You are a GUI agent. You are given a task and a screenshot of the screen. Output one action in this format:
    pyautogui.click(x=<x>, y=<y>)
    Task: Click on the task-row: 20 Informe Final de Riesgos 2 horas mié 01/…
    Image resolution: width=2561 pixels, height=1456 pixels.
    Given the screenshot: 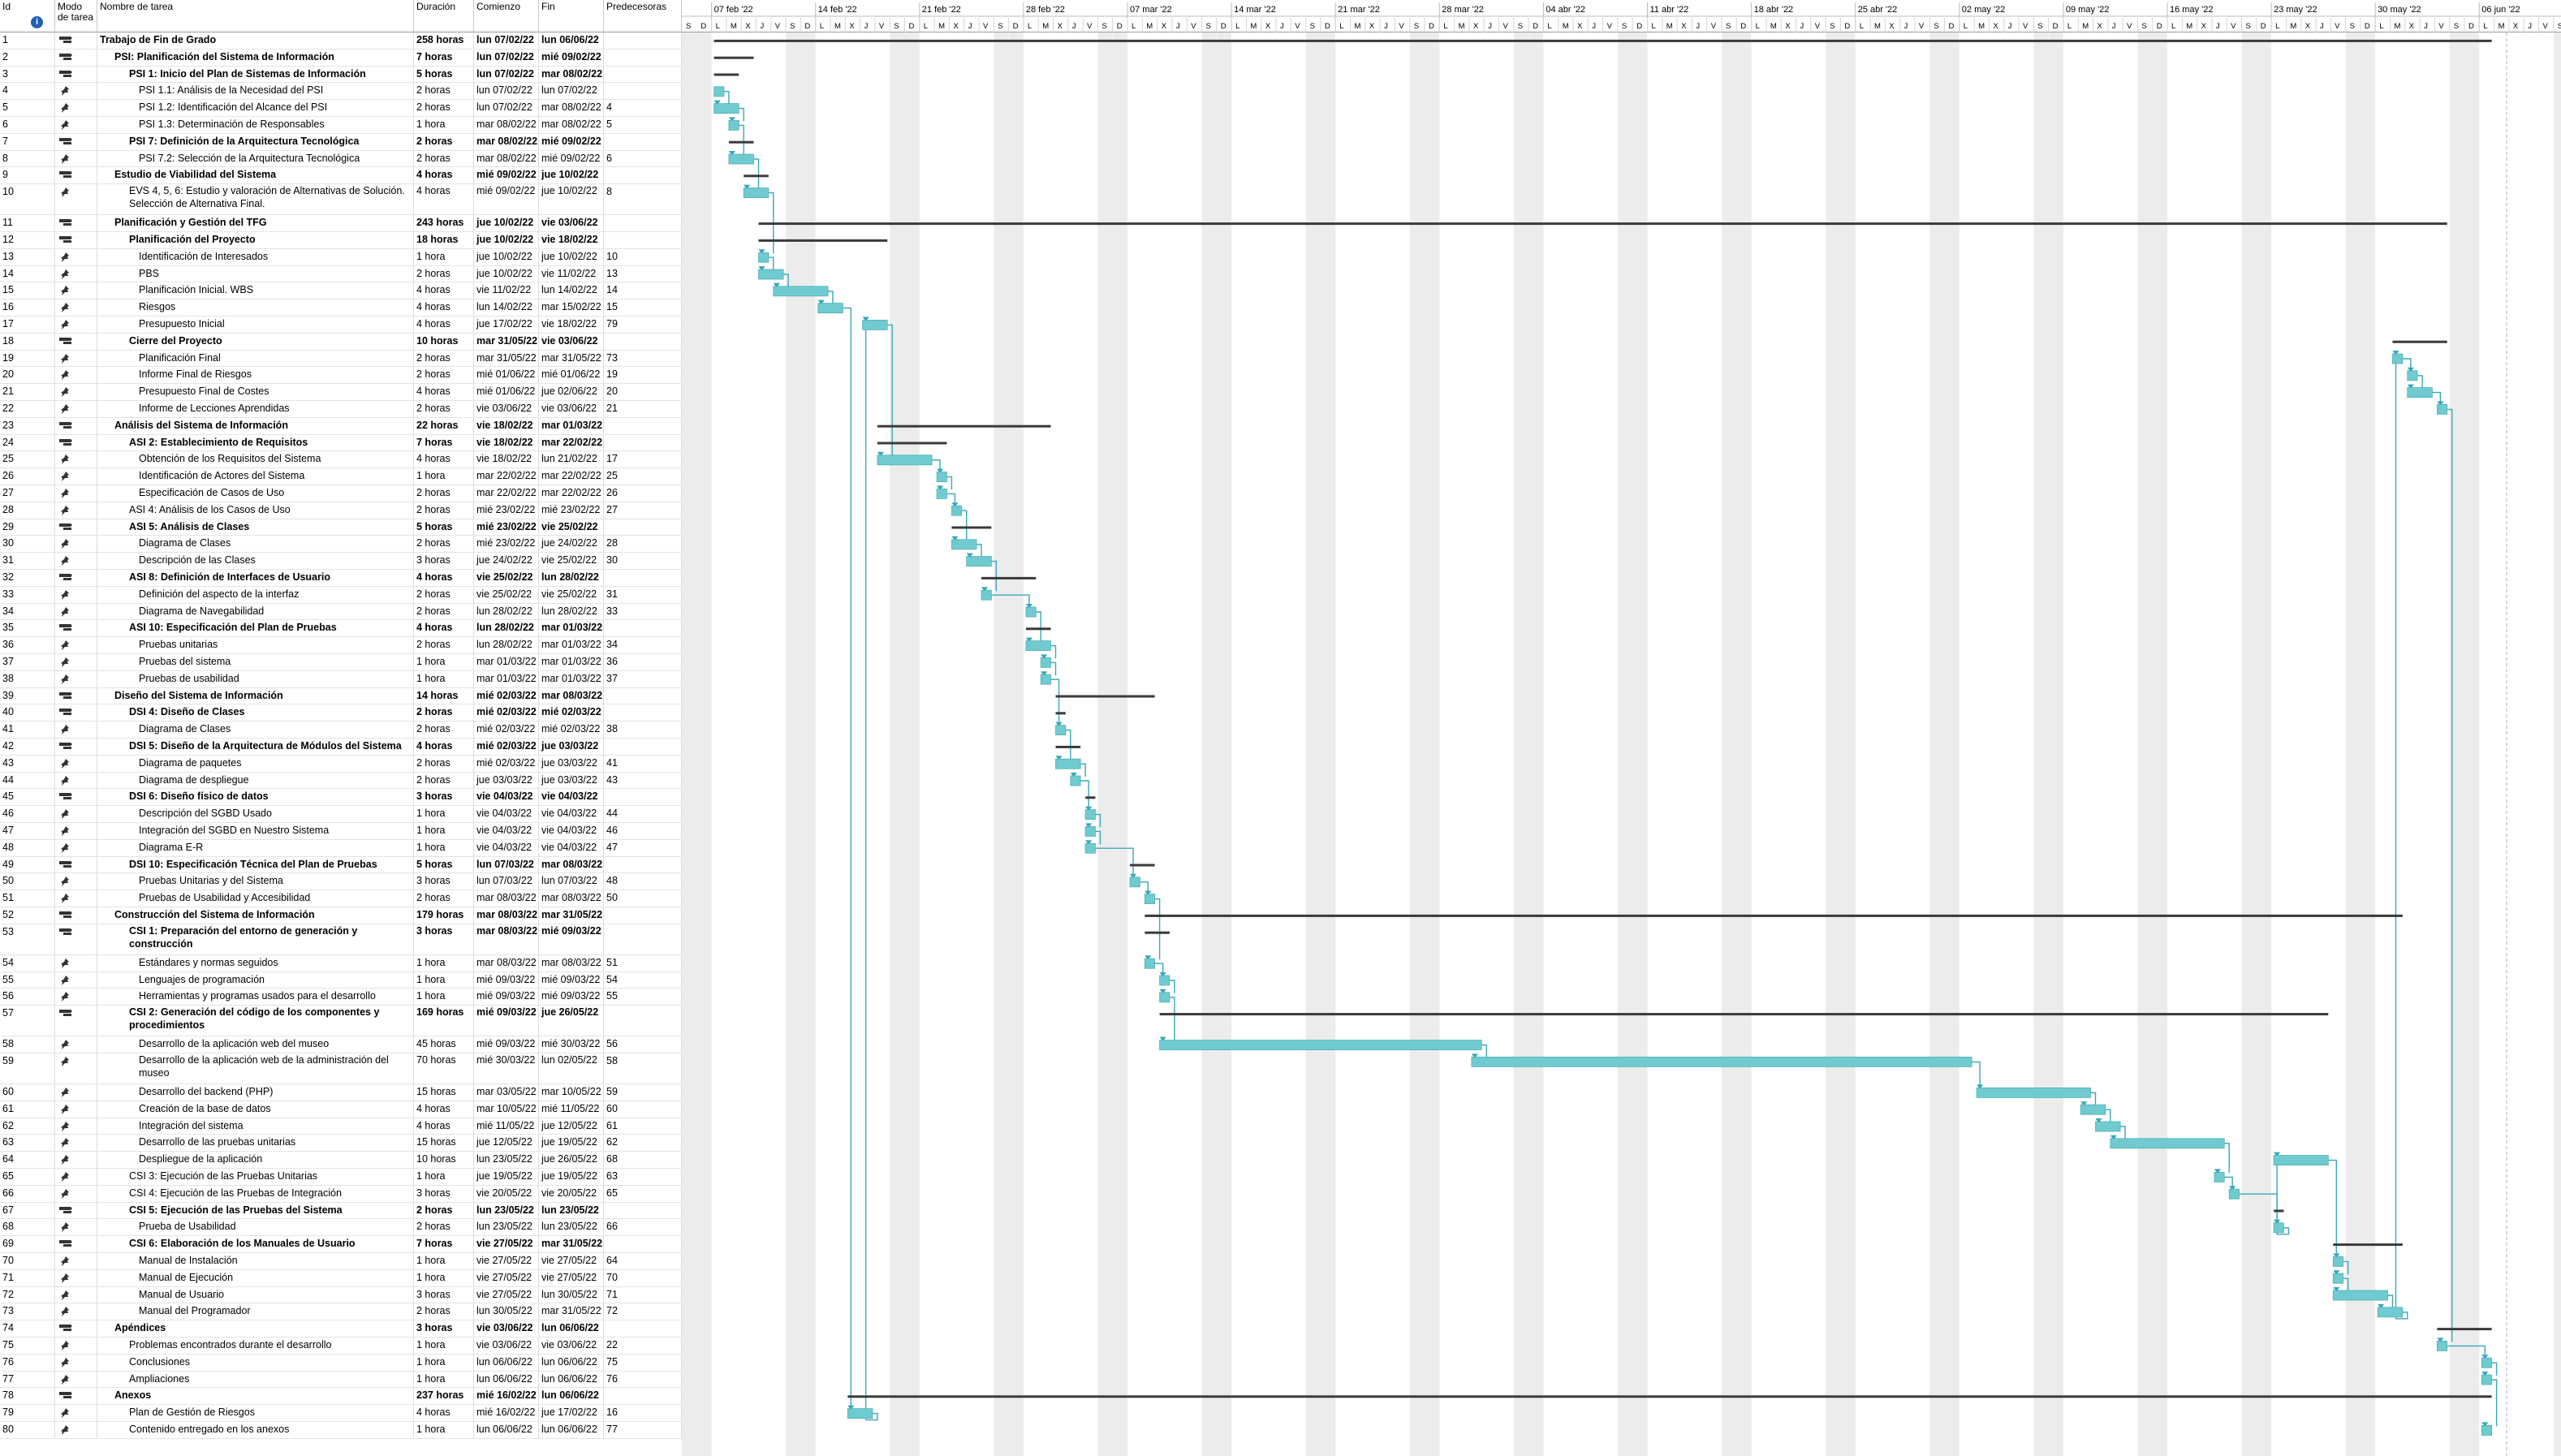 What is the action you would take?
    pyautogui.click(x=341, y=376)
    